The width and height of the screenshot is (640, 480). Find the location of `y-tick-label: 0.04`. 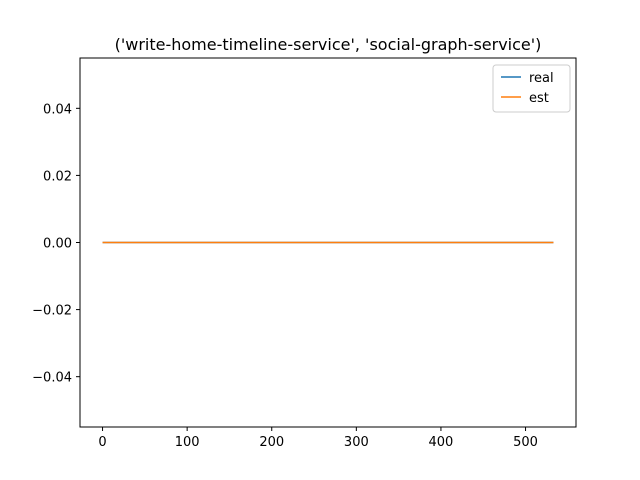

y-tick-label: 0.04 is located at coordinates (57, 109).